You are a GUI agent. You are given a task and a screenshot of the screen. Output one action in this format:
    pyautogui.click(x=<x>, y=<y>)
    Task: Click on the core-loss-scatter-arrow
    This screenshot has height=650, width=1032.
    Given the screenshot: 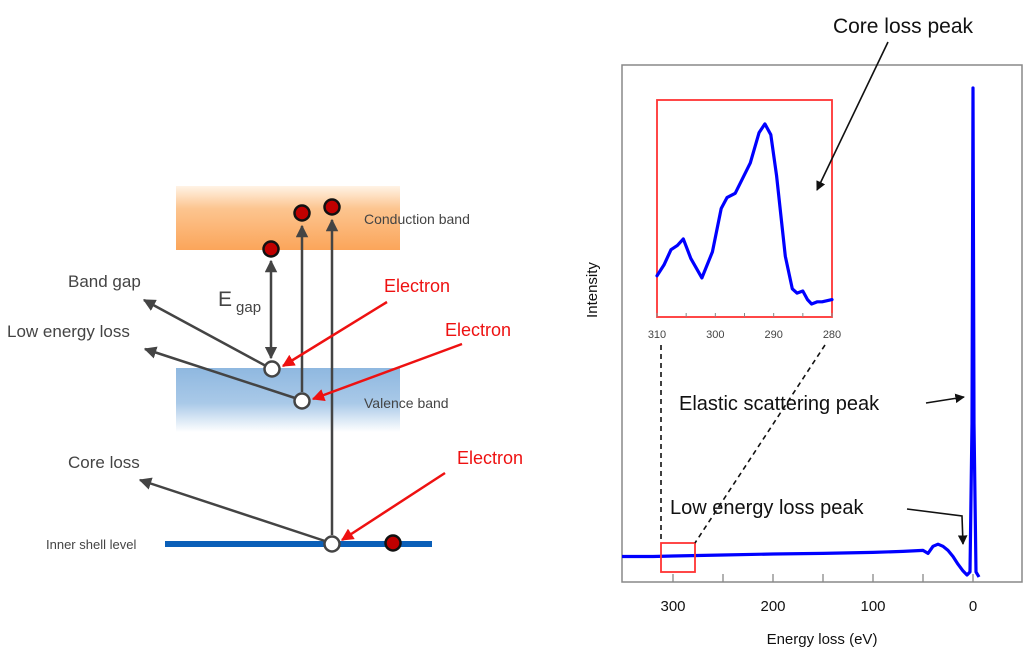 What is the action you would take?
    pyautogui.click(x=232, y=510)
    